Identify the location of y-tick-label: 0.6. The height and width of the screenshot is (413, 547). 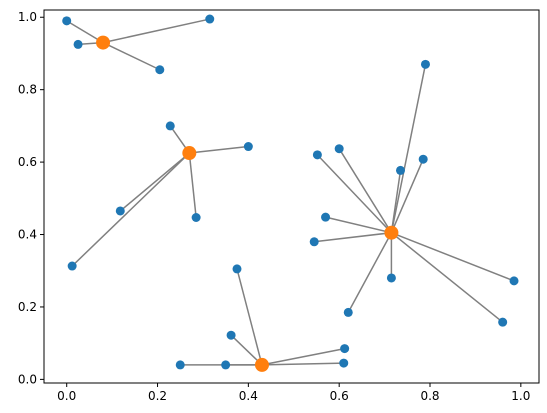
(27, 162).